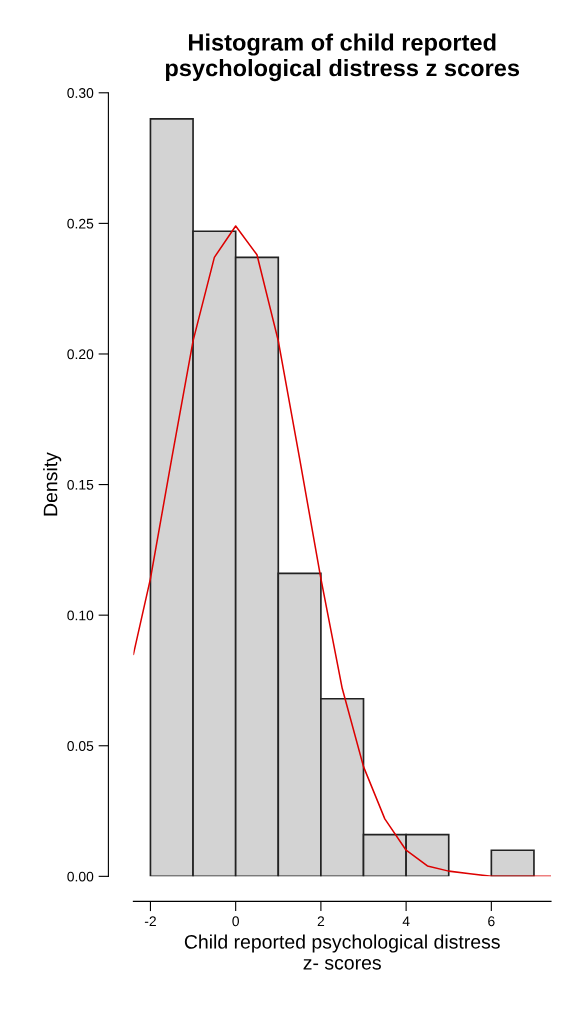 This screenshot has height=1031, width=580. Describe the element at coordinates (342, 952) in the screenshot. I see `x-axis-title: Child reported psychological distress z- scores` at that location.